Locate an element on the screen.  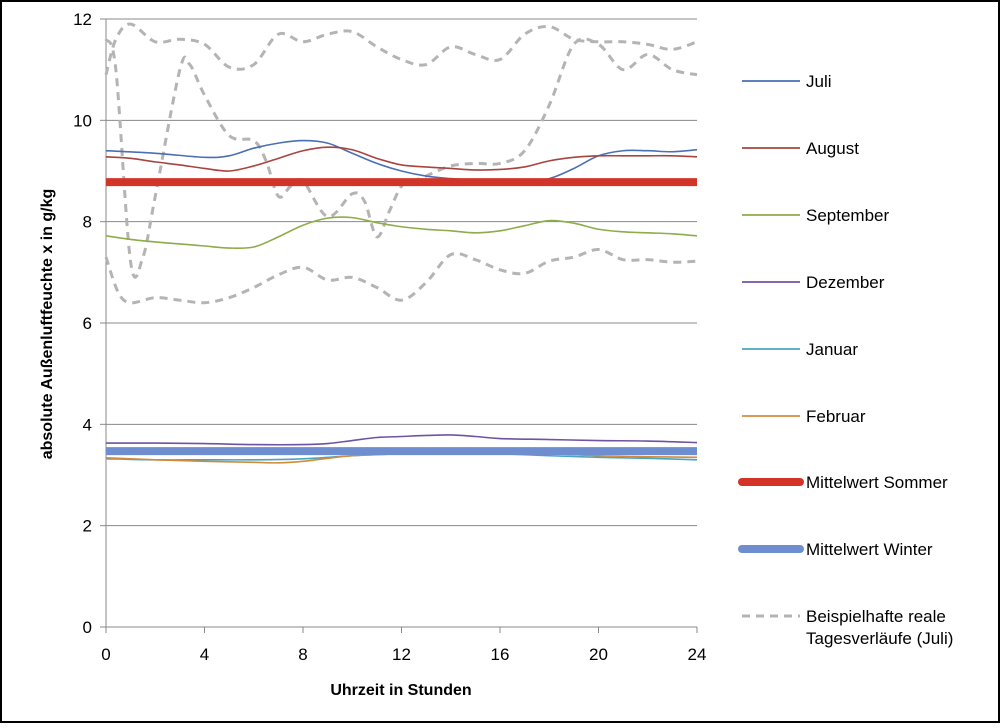
legend-label-september: September is located at coordinates (847, 215).